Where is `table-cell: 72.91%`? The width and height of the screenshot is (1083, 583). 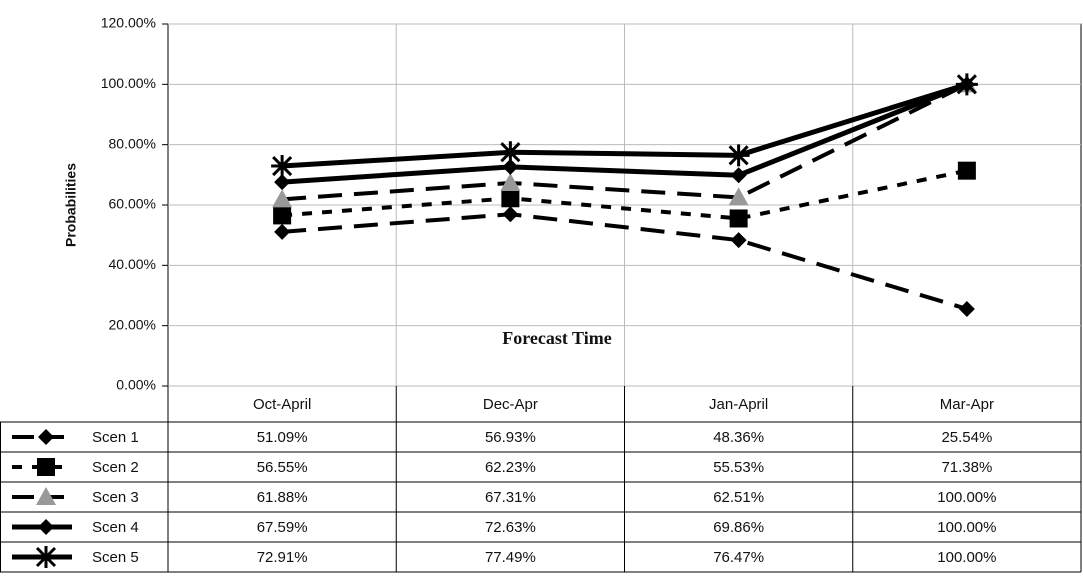
table-cell: 72.91% is located at coordinates (282, 557).